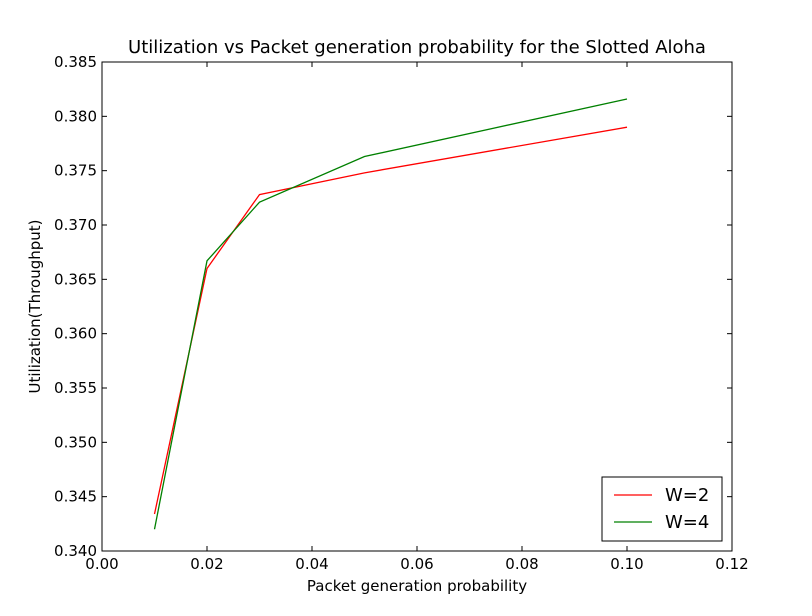 This screenshot has width=812, height=616. I want to click on x-tick-label: 0.04, so click(311, 564).